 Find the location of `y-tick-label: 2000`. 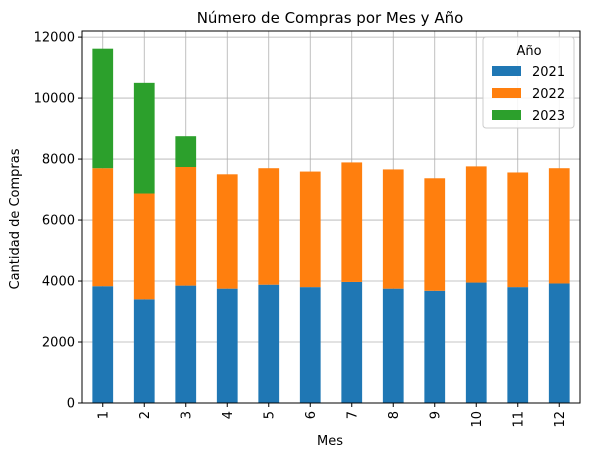

y-tick-label: 2000 is located at coordinates (58, 343).